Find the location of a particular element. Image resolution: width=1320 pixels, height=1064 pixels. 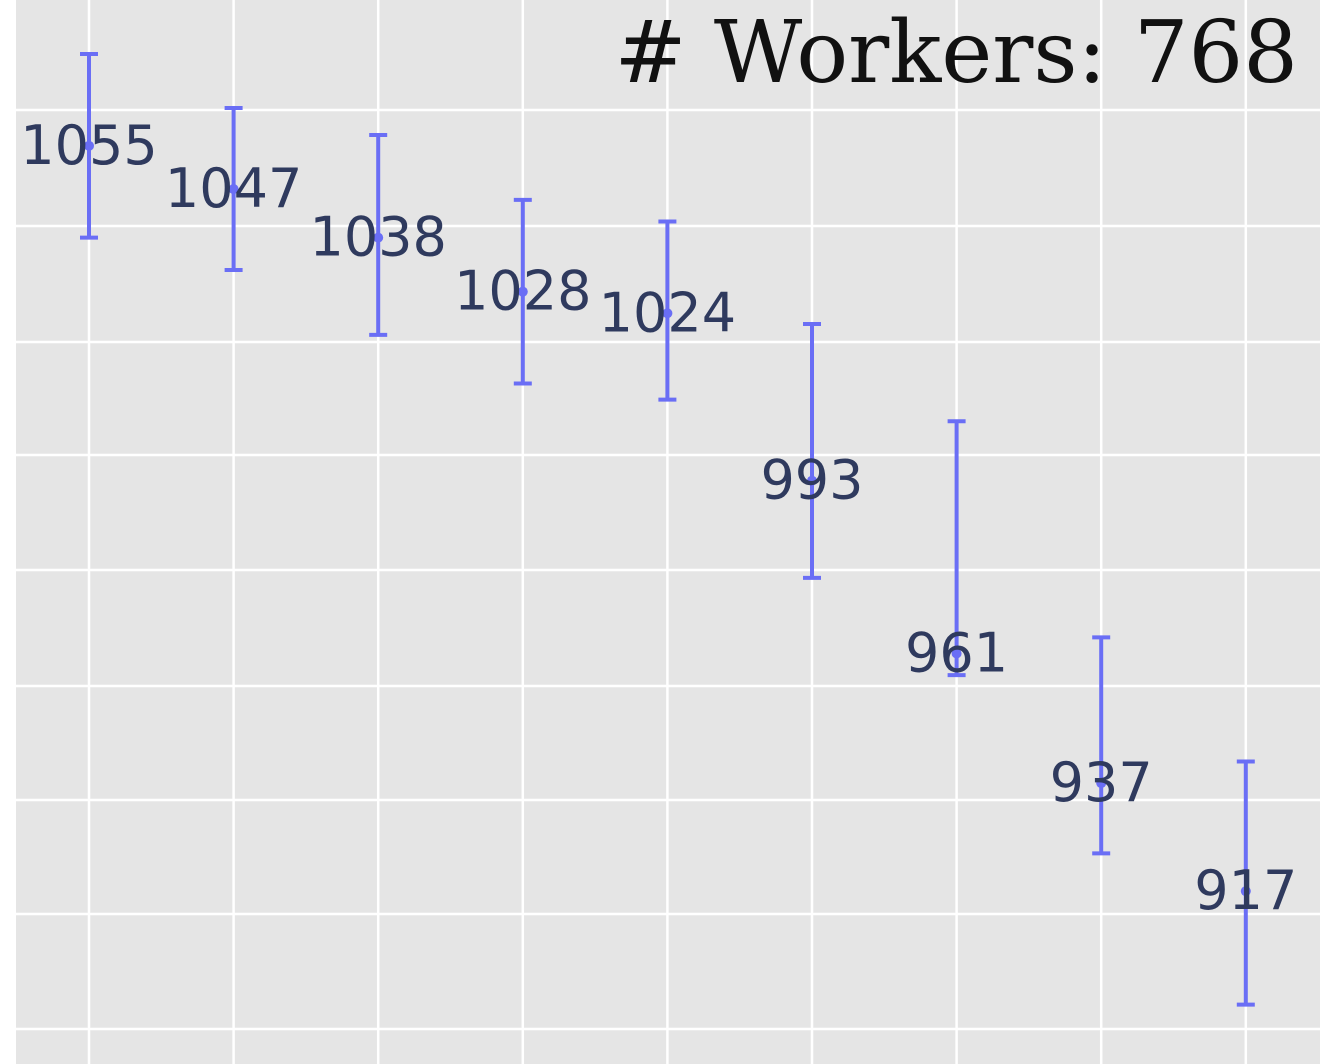

point-label: 937 is located at coordinates (1101, 782).